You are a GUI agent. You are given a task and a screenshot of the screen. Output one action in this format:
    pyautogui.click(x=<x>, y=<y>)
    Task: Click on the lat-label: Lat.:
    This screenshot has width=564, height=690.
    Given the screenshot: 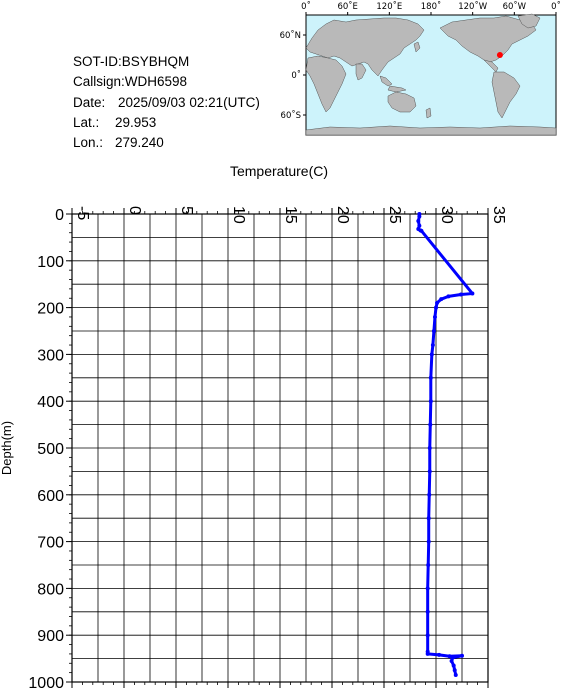 What is the action you would take?
    pyautogui.click(x=86, y=122)
    